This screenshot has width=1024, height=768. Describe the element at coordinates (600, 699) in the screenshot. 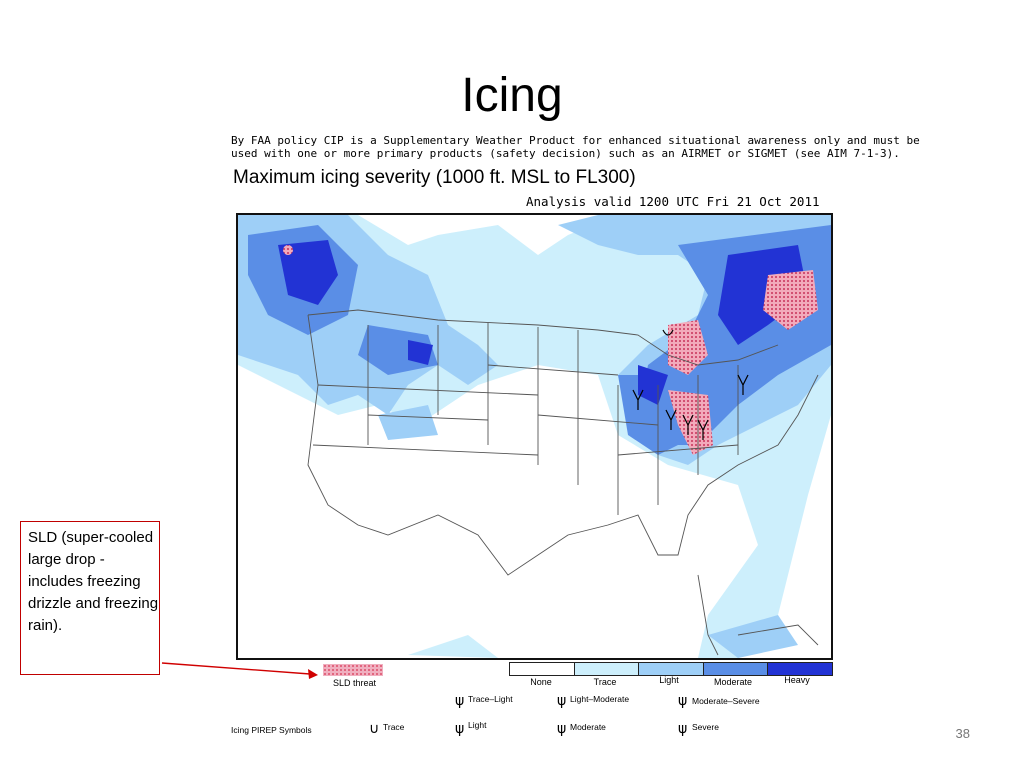

I see `pirep-light-moderate-label: Light–Moderate` at that location.